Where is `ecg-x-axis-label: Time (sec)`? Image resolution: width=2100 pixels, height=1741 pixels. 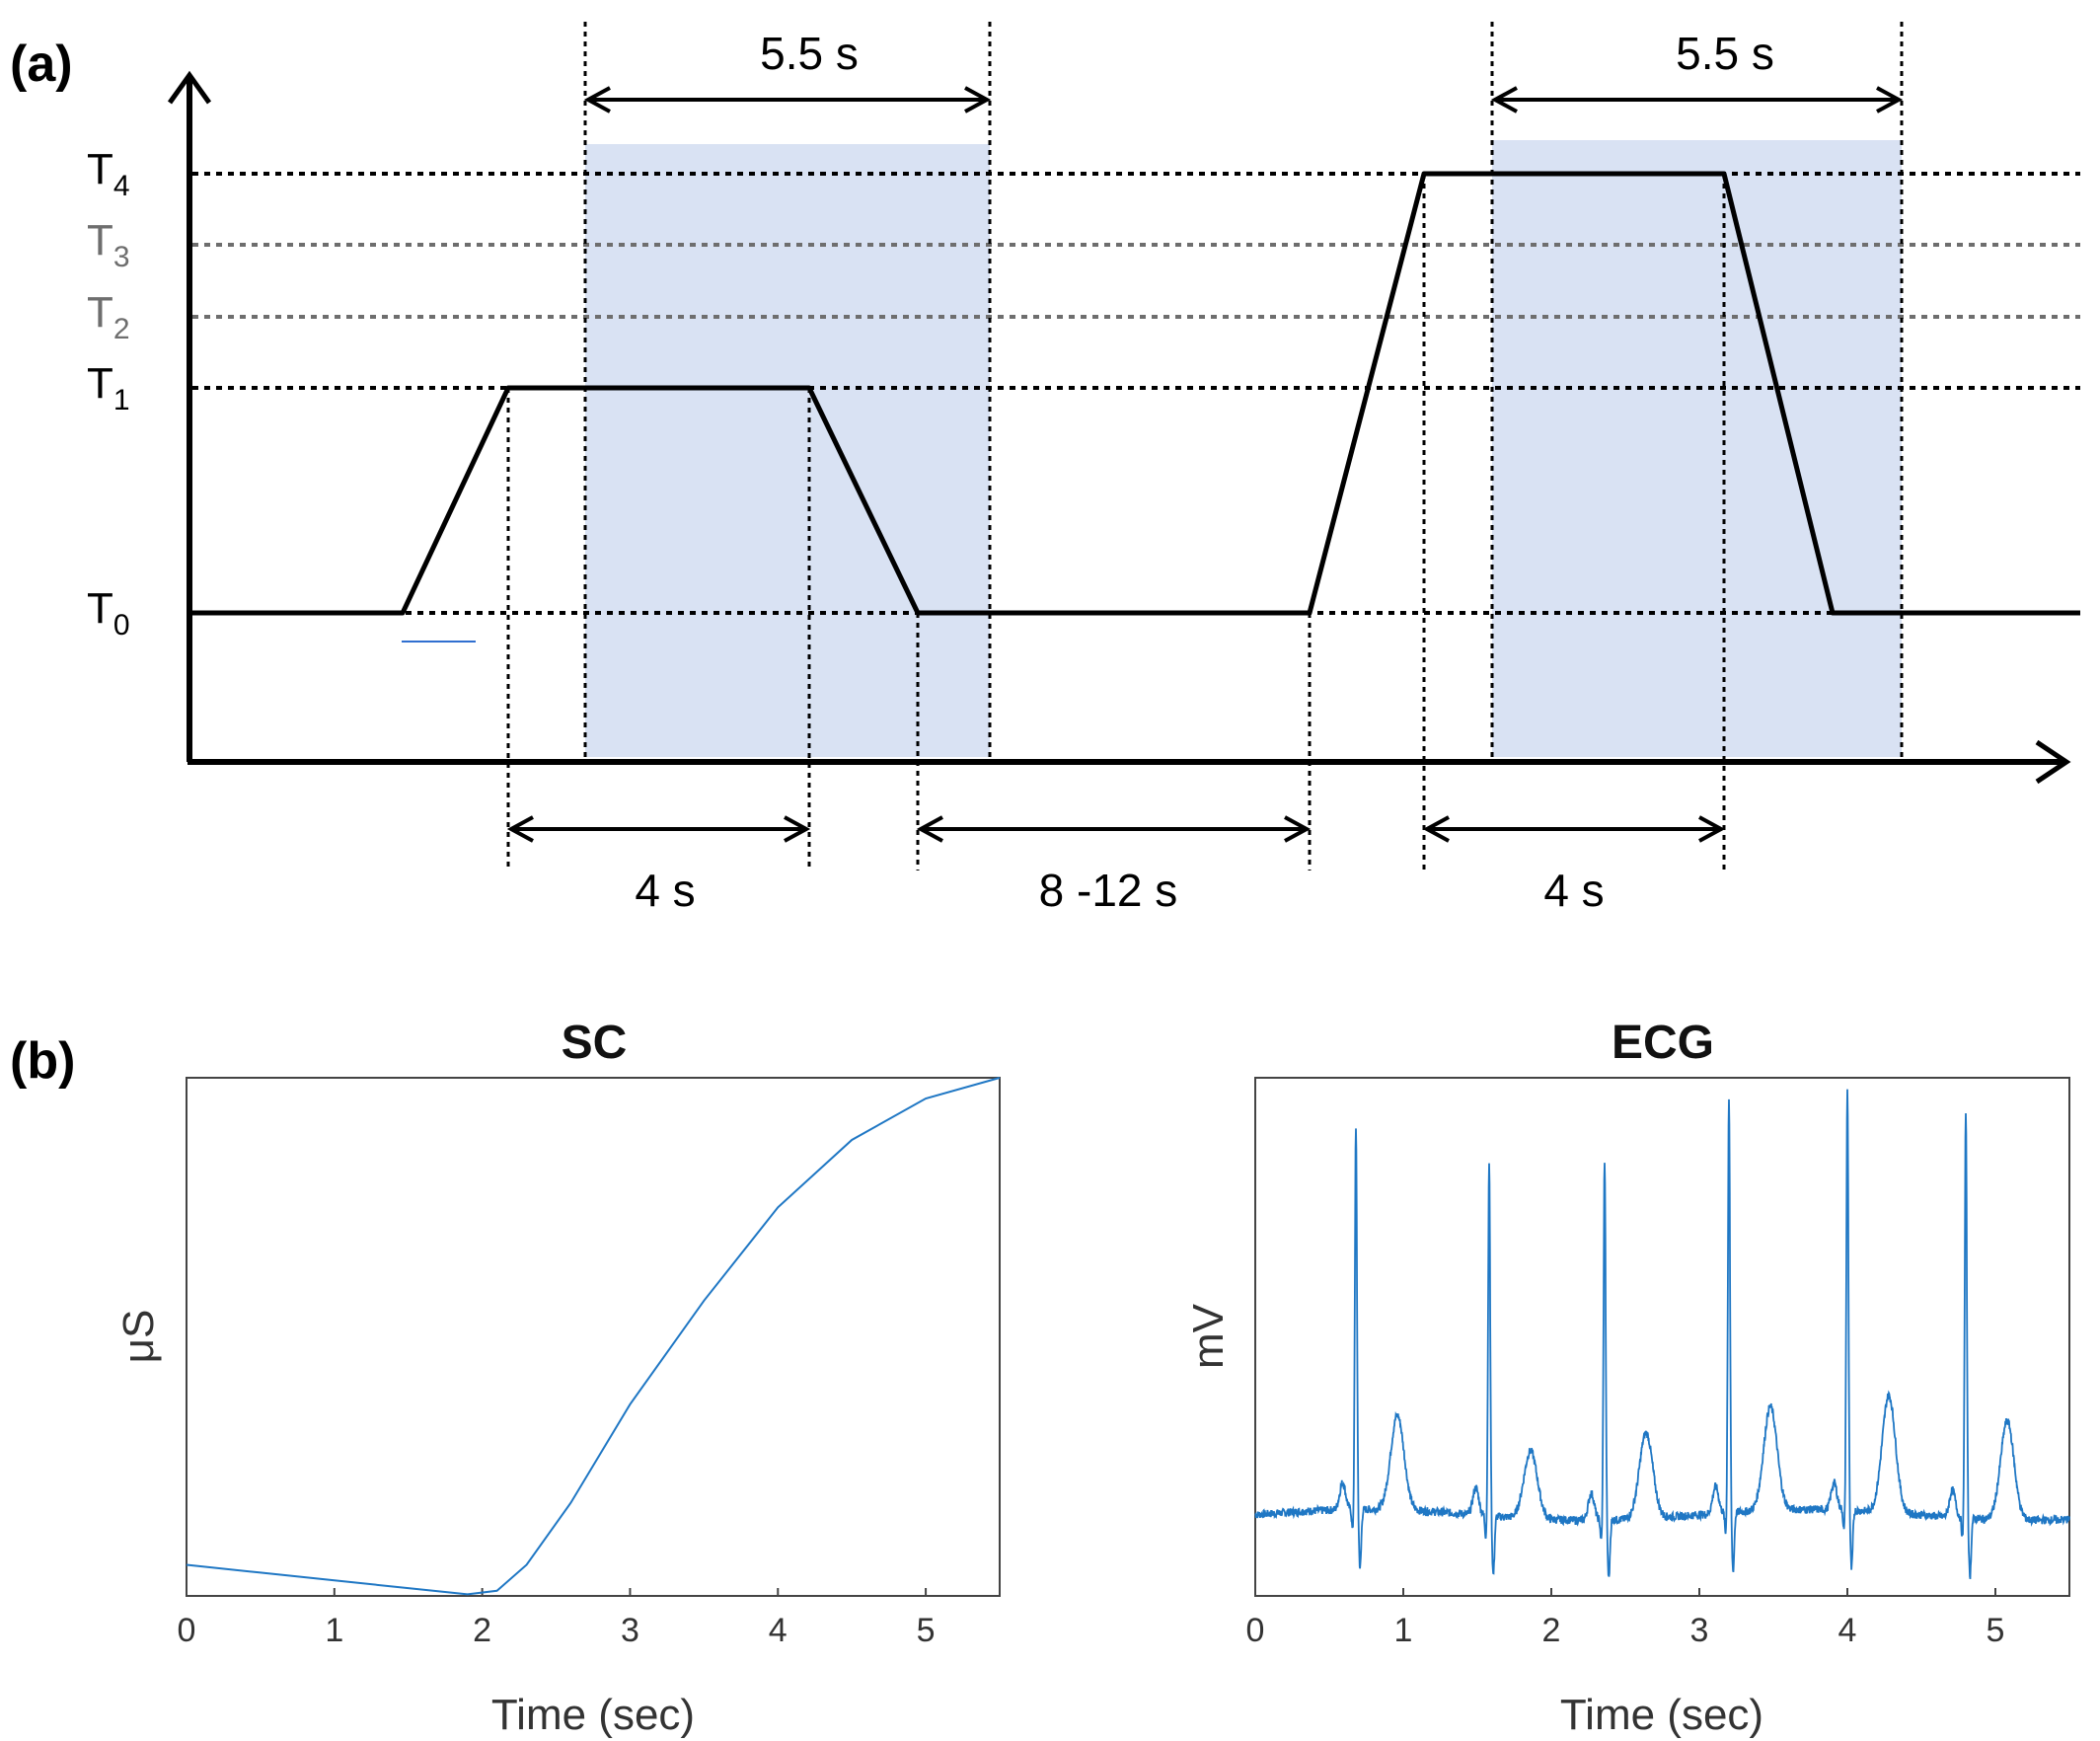
ecg-x-axis-label: Time (sec) is located at coordinates (1661, 1715).